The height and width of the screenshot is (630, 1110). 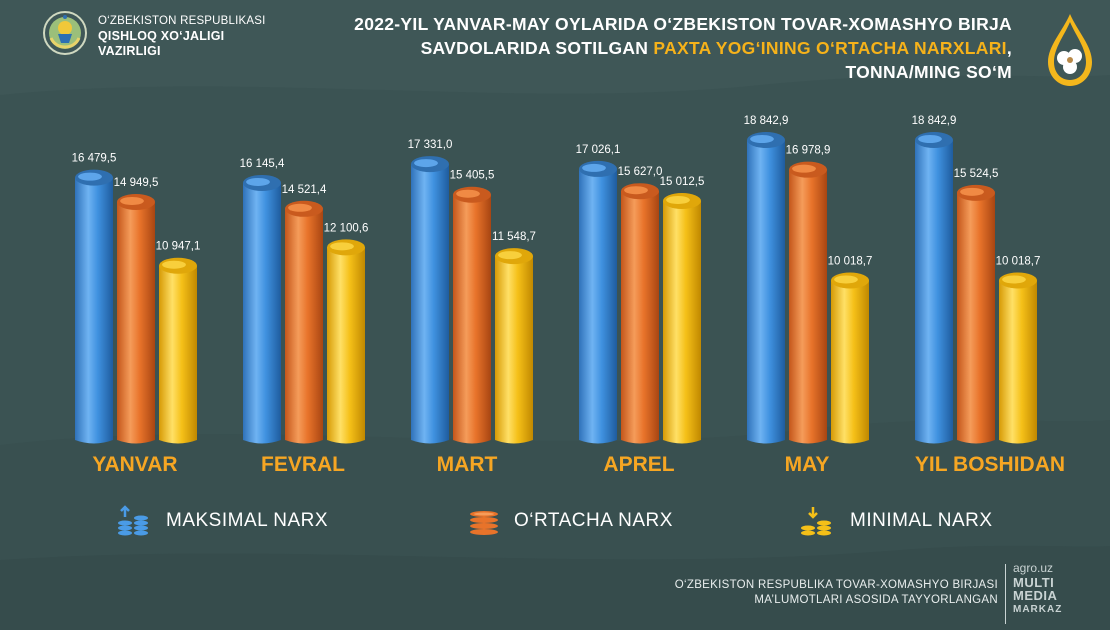 I want to click on cotton-oil-drop-icon, so click(x=1070, y=50).